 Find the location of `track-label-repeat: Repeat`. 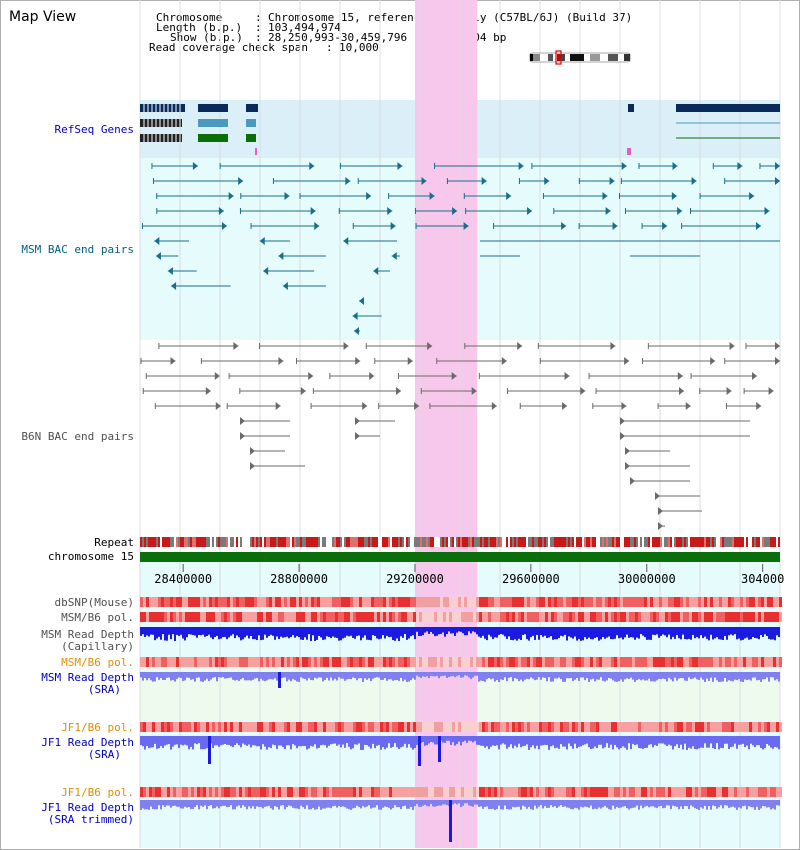

track-label-repeat: Repeat is located at coordinates (114, 542).